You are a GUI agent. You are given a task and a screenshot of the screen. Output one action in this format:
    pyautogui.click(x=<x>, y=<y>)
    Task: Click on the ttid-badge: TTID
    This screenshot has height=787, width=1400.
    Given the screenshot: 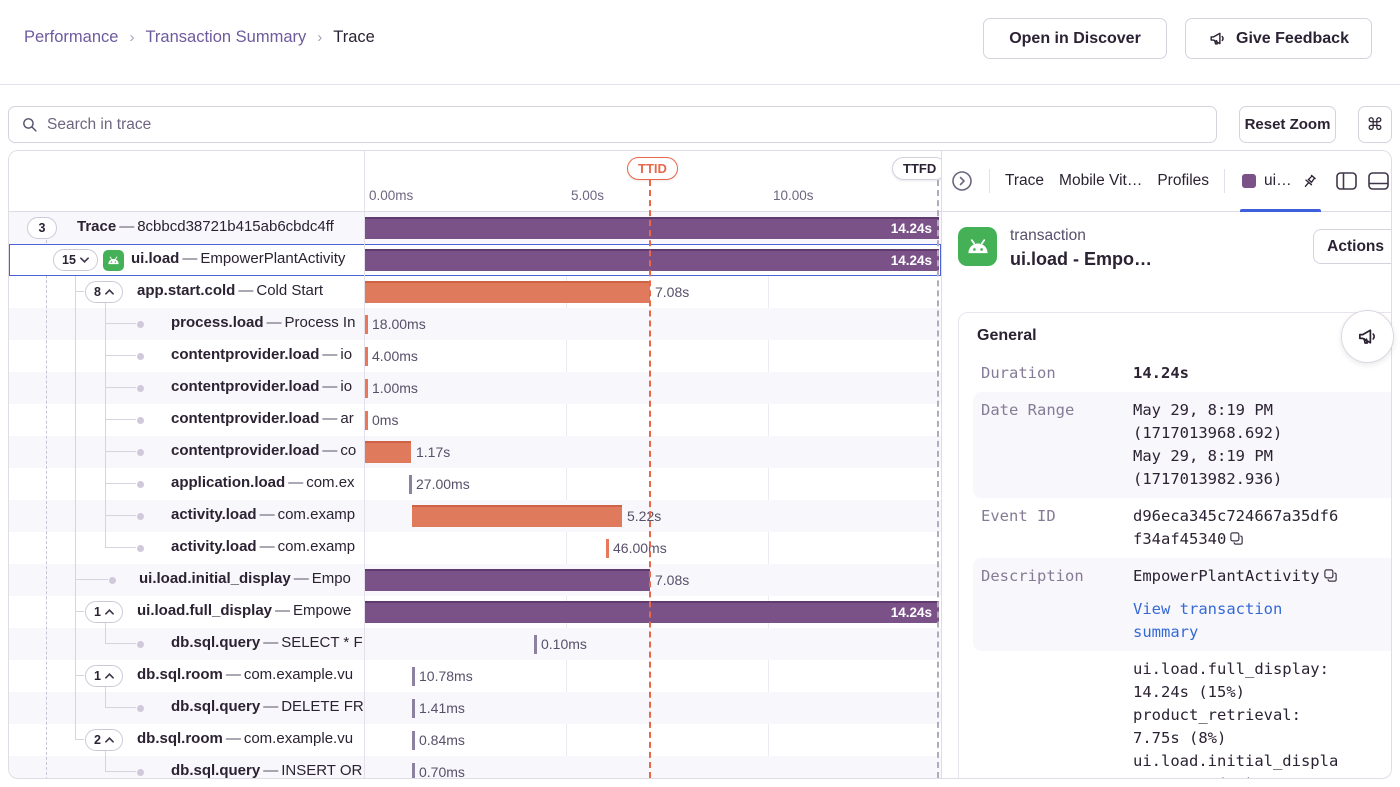 What is the action you would take?
    pyautogui.click(x=652, y=168)
    